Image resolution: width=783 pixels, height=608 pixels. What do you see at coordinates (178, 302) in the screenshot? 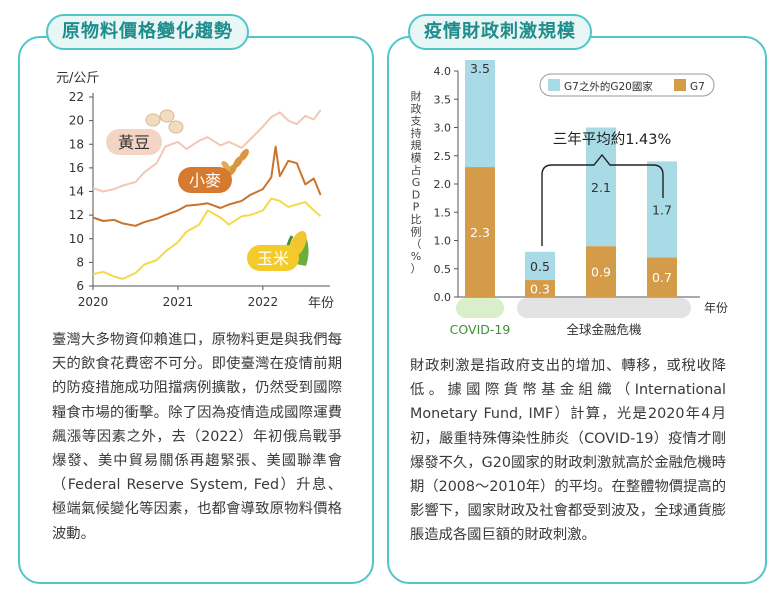
I see `x-tick-label: 2021` at bounding box center [178, 302].